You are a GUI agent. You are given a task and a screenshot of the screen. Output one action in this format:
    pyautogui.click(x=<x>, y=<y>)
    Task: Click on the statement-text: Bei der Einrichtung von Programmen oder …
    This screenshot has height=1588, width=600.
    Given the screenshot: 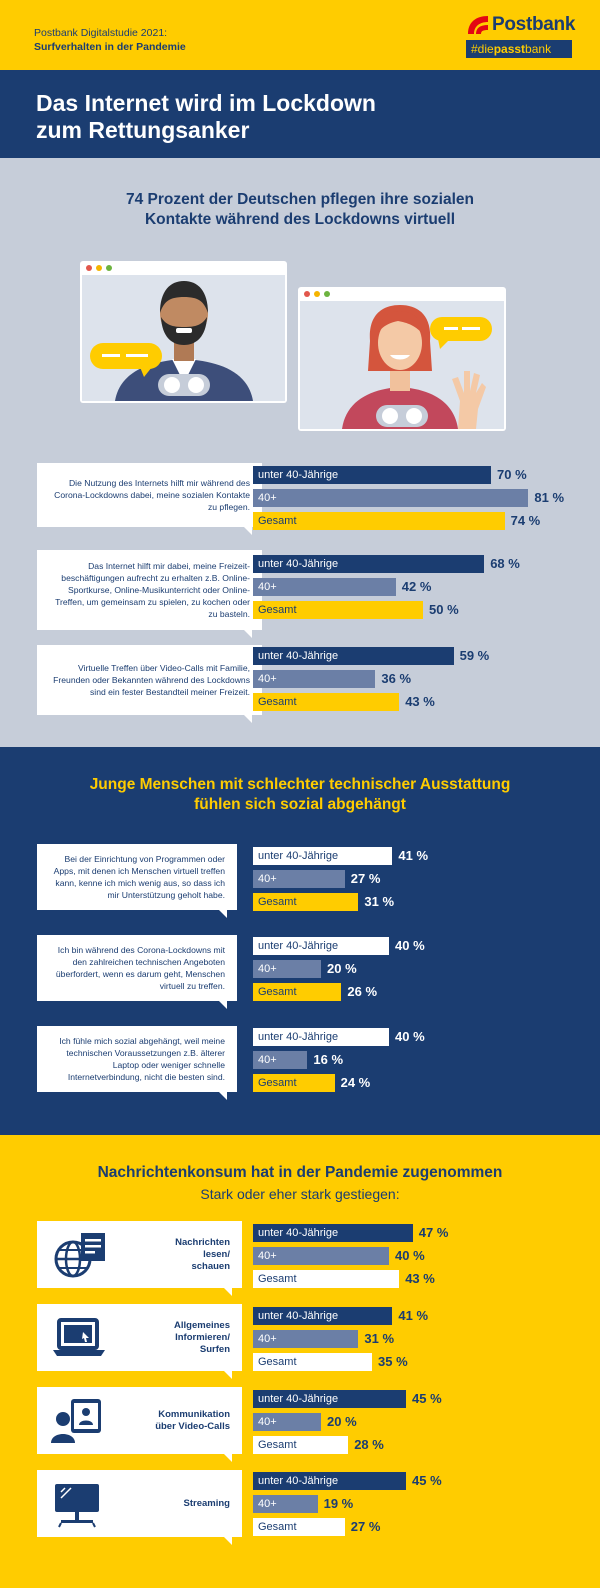 What is the action you would take?
    pyautogui.click(x=139, y=877)
    